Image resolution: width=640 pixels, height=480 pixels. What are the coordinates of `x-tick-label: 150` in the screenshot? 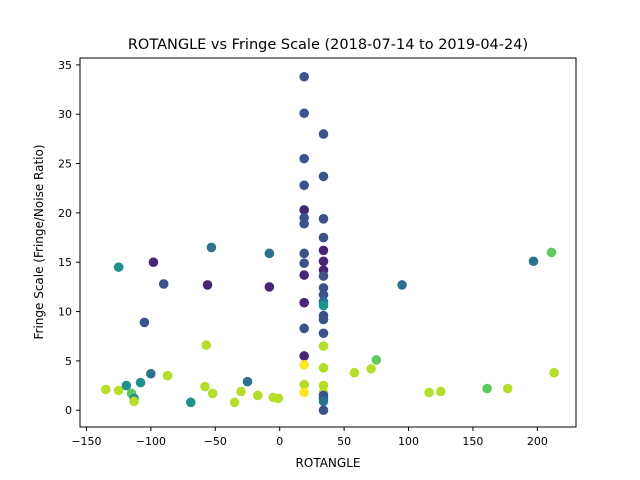 It's located at (472, 441).